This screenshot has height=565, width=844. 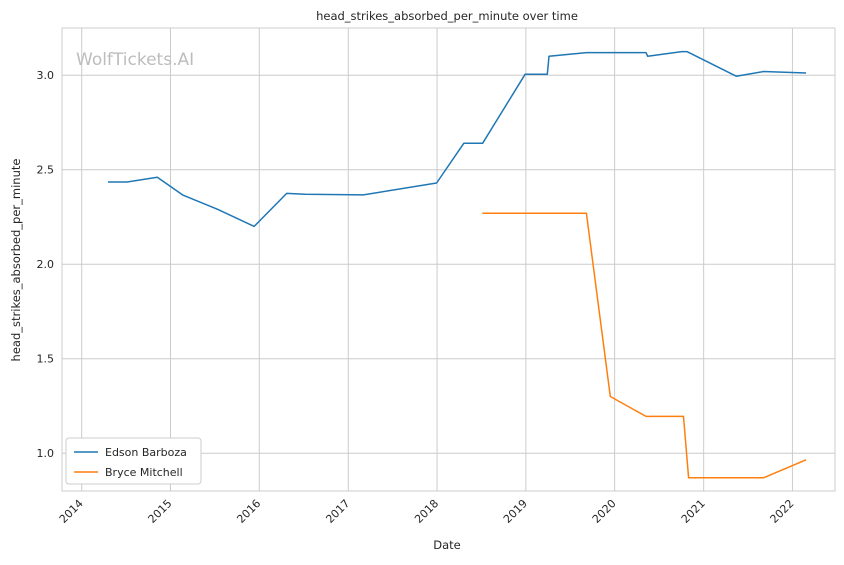 What do you see at coordinates (447, 545) in the screenshot?
I see `x-axis-label: Date` at bounding box center [447, 545].